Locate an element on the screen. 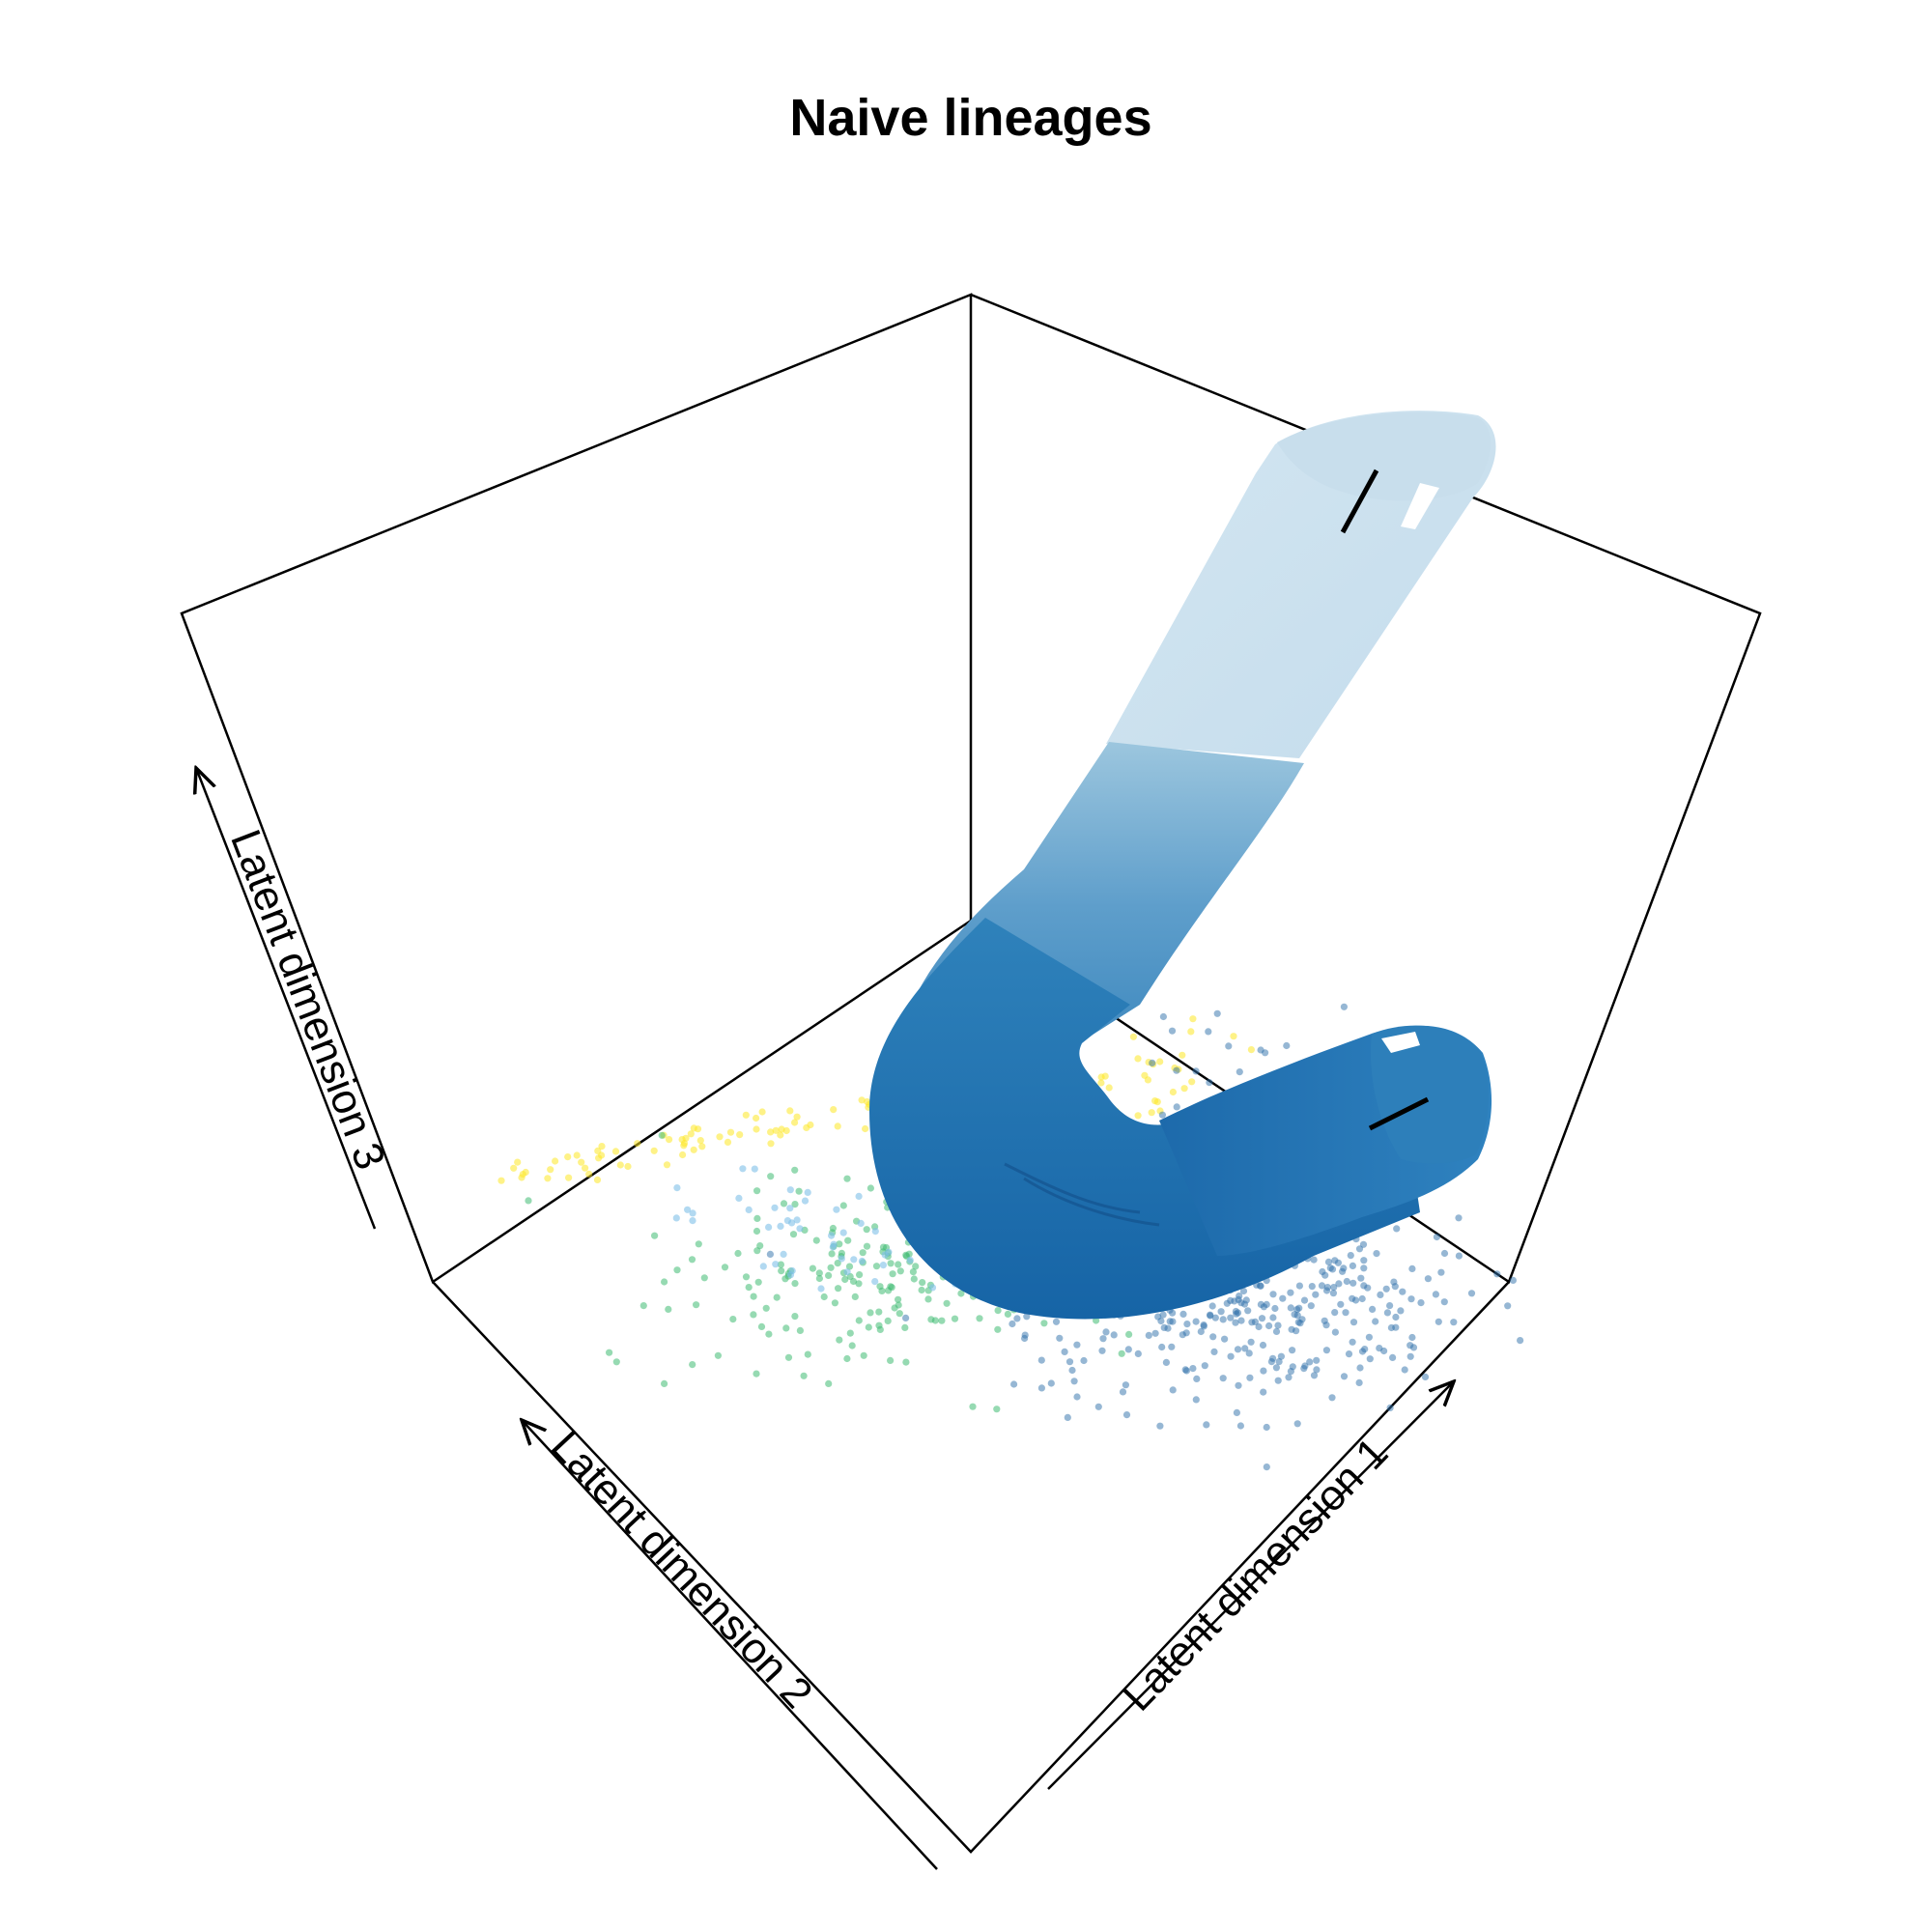 The height and width of the screenshot is (1932, 1932). tube-notch-top is located at coordinates (1420, 506).